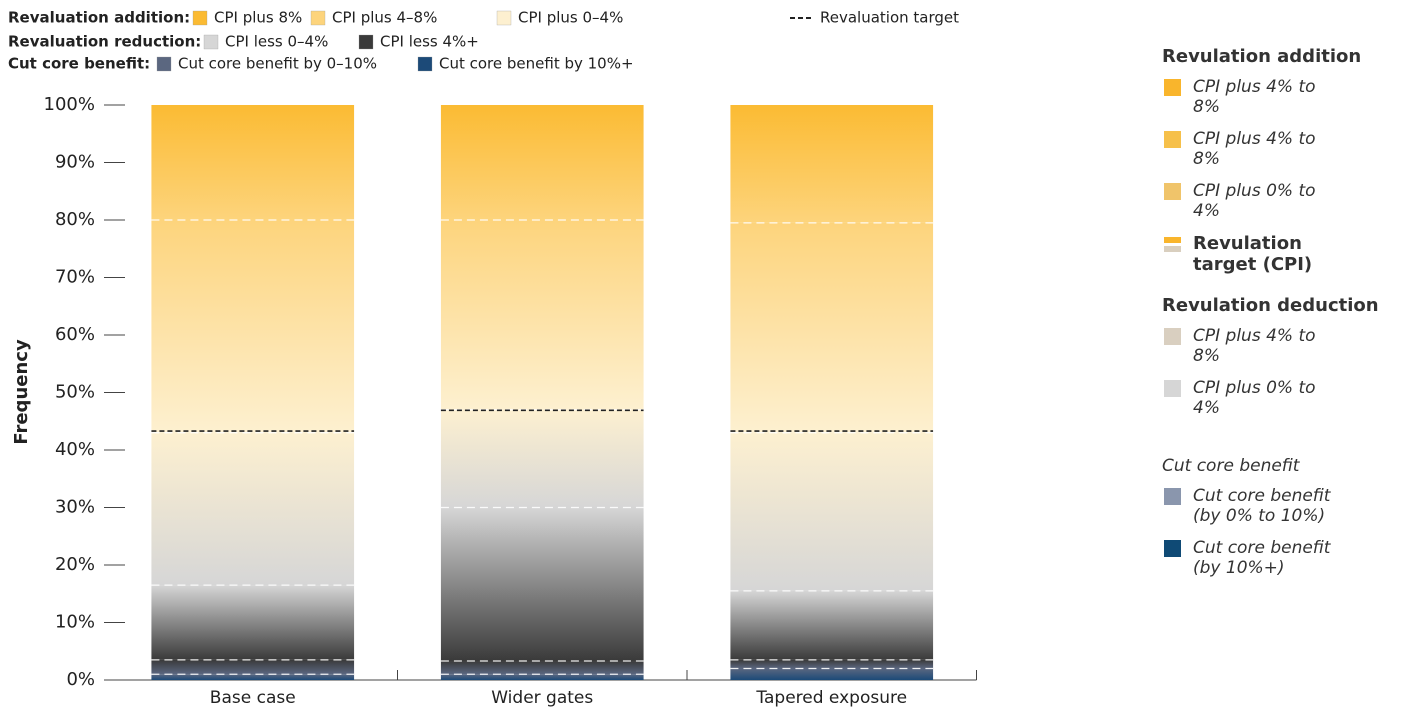 This screenshot has width=1406, height=711. I want to click on y-tick-label: 10%, so click(75, 622).